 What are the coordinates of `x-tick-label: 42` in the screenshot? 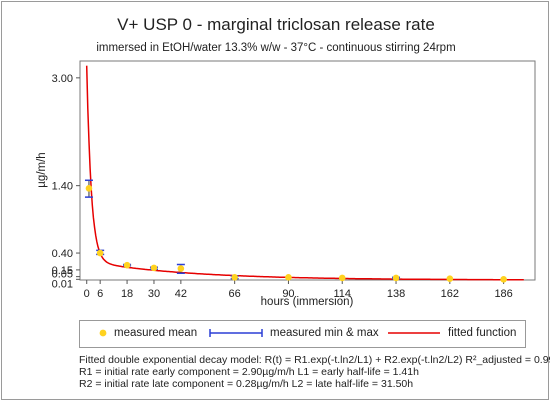 It's located at (181, 294).